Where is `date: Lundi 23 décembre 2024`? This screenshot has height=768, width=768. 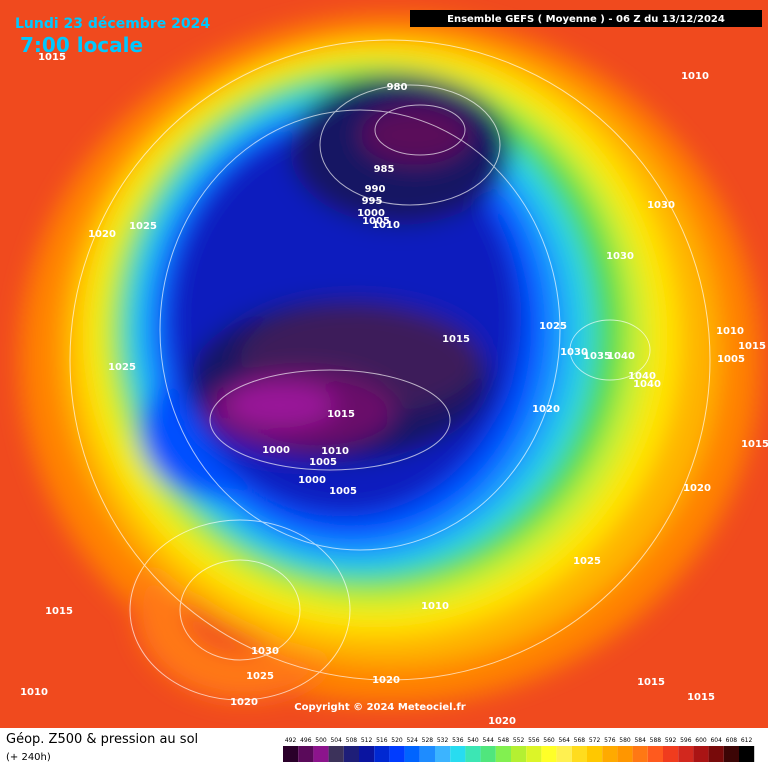 date: Lundi 23 décembre 2024 is located at coordinates (112, 24).